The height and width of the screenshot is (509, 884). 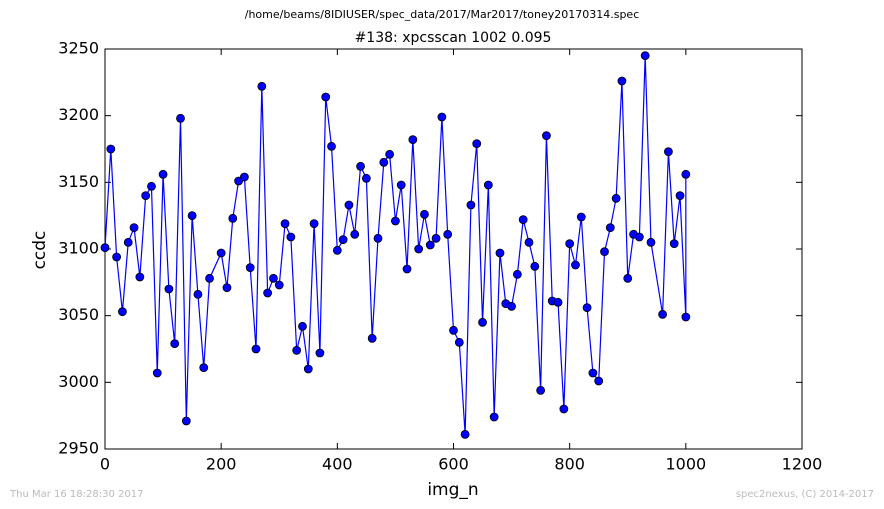 I want to click on footer-right: spec2nexus, (C) 2014-2017, so click(x=805, y=494).